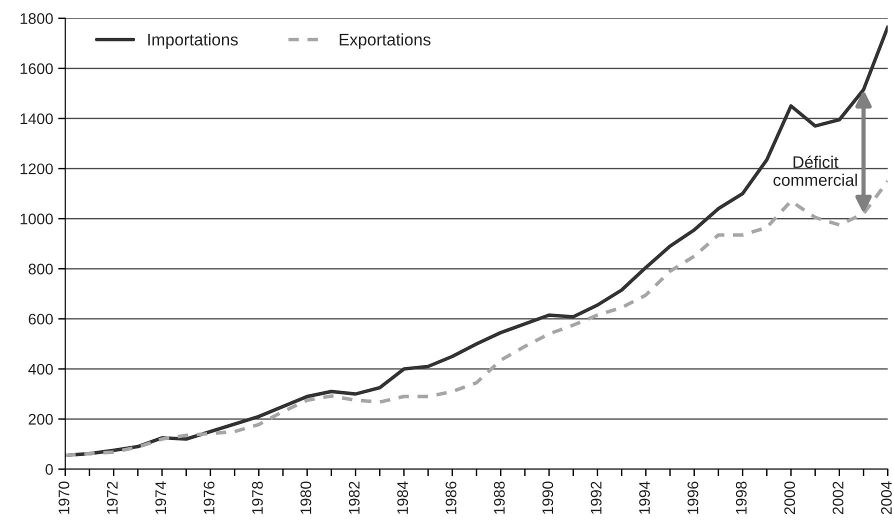  I want to click on x-tick-label: 1982, so click(354, 498).